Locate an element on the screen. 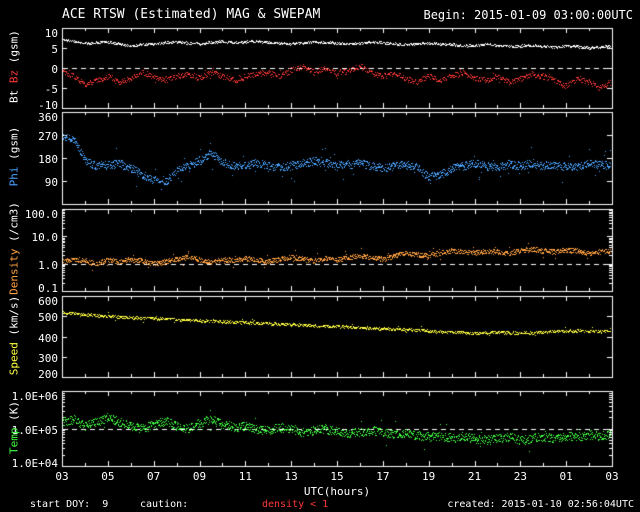 This screenshot has width=640, height=512. y-tick-label: 300 is located at coordinates (48, 358).